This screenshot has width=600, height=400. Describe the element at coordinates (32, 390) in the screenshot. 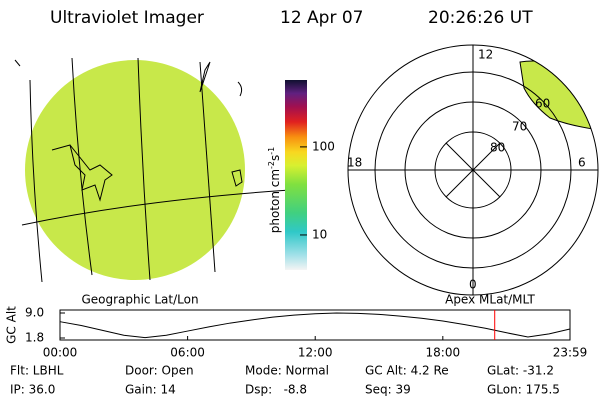

I see `status-field: IP: 36.0` at that location.